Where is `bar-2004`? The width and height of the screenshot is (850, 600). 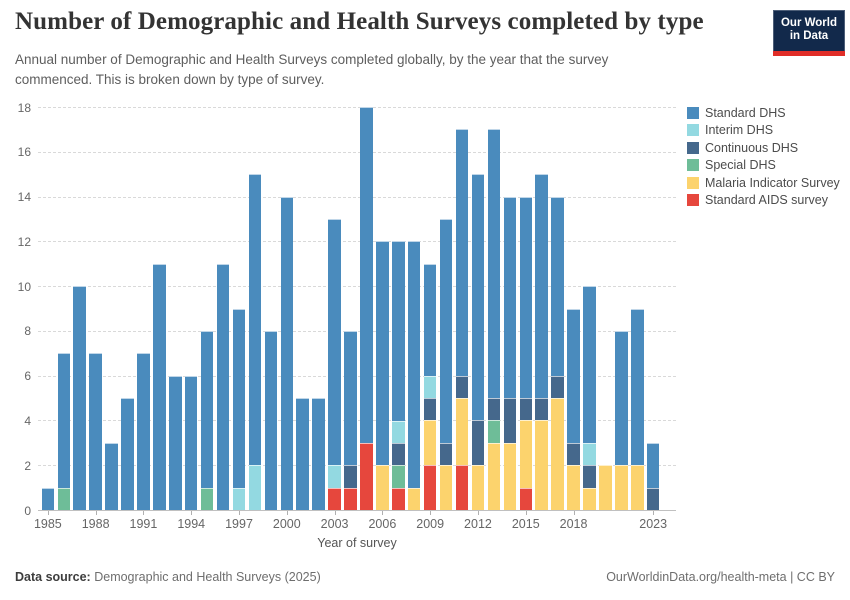 bar-2004 is located at coordinates (350, 420).